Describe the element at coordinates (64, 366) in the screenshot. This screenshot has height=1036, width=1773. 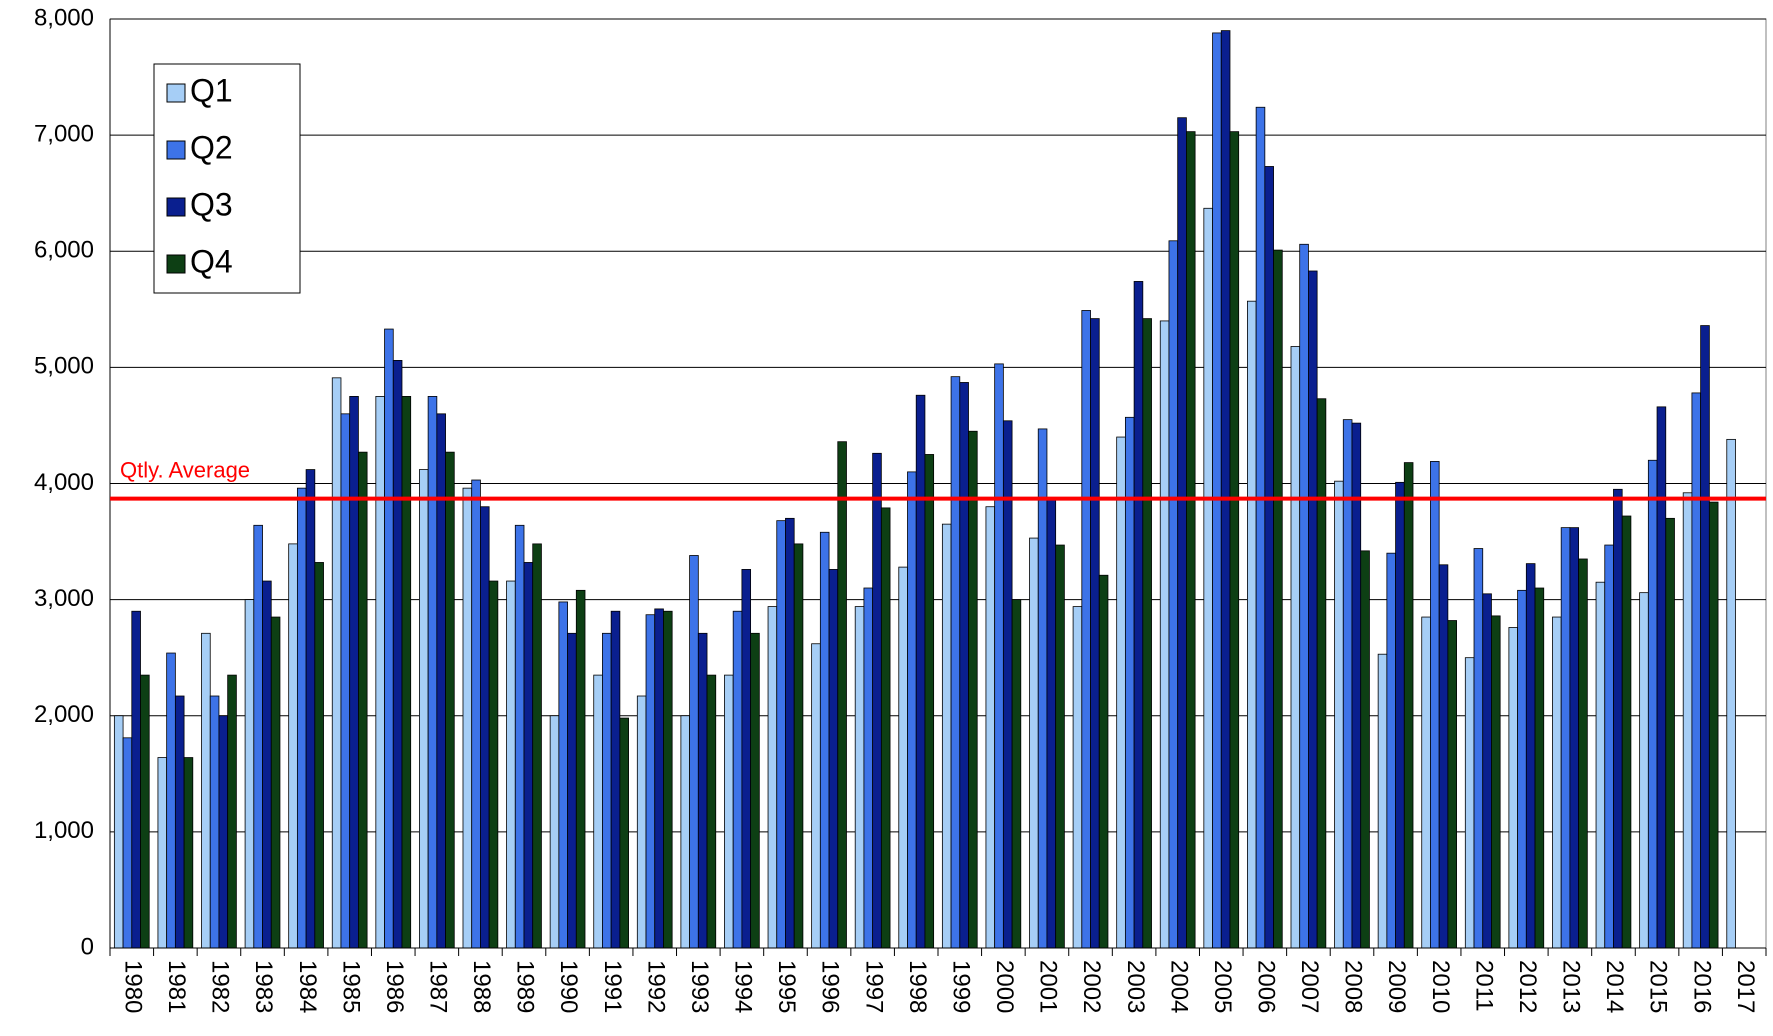
I see `y-tick-label: 5,000` at that location.